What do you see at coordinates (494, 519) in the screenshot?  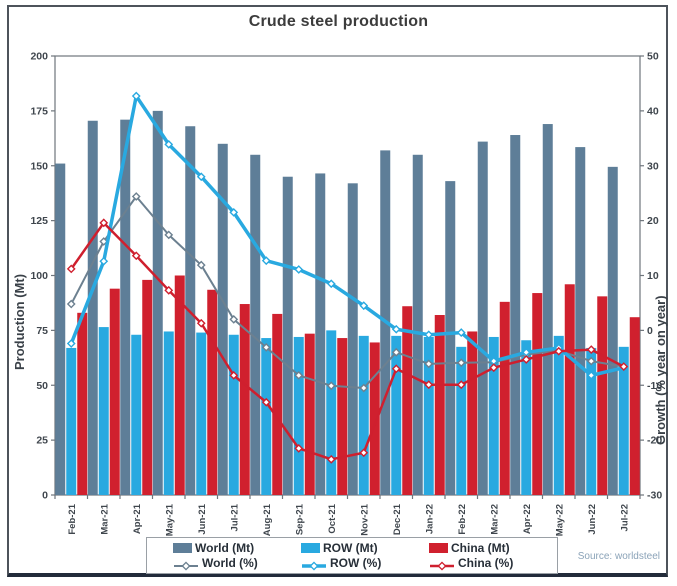 I see `x-category-label: Mar-22` at bounding box center [494, 519].